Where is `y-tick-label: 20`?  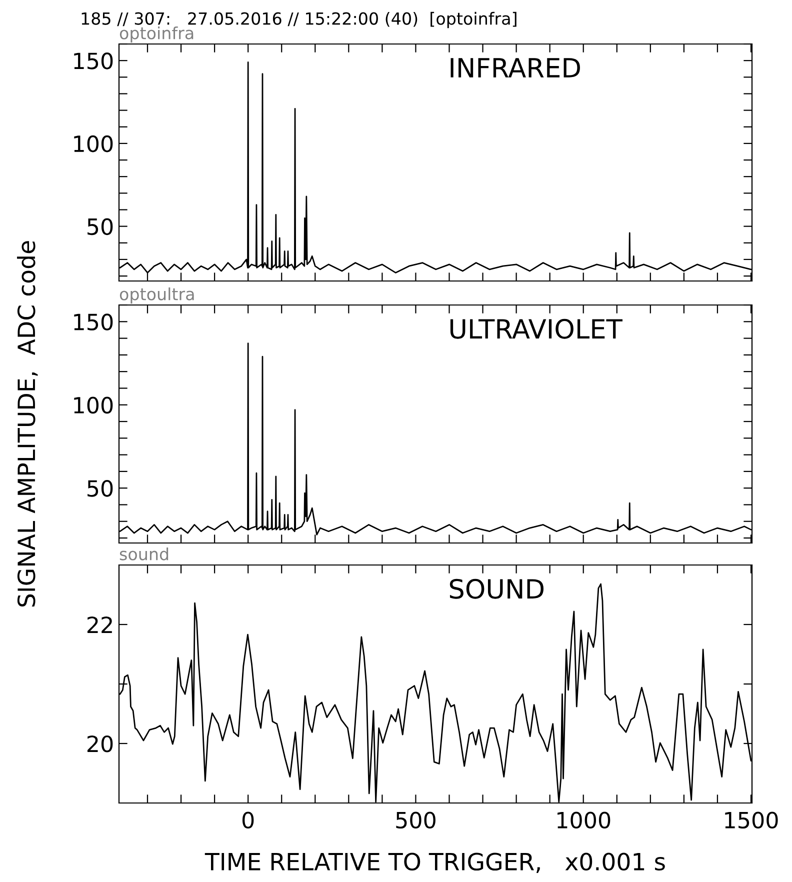 y-tick-label: 20 is located at coordinates (100, 743).